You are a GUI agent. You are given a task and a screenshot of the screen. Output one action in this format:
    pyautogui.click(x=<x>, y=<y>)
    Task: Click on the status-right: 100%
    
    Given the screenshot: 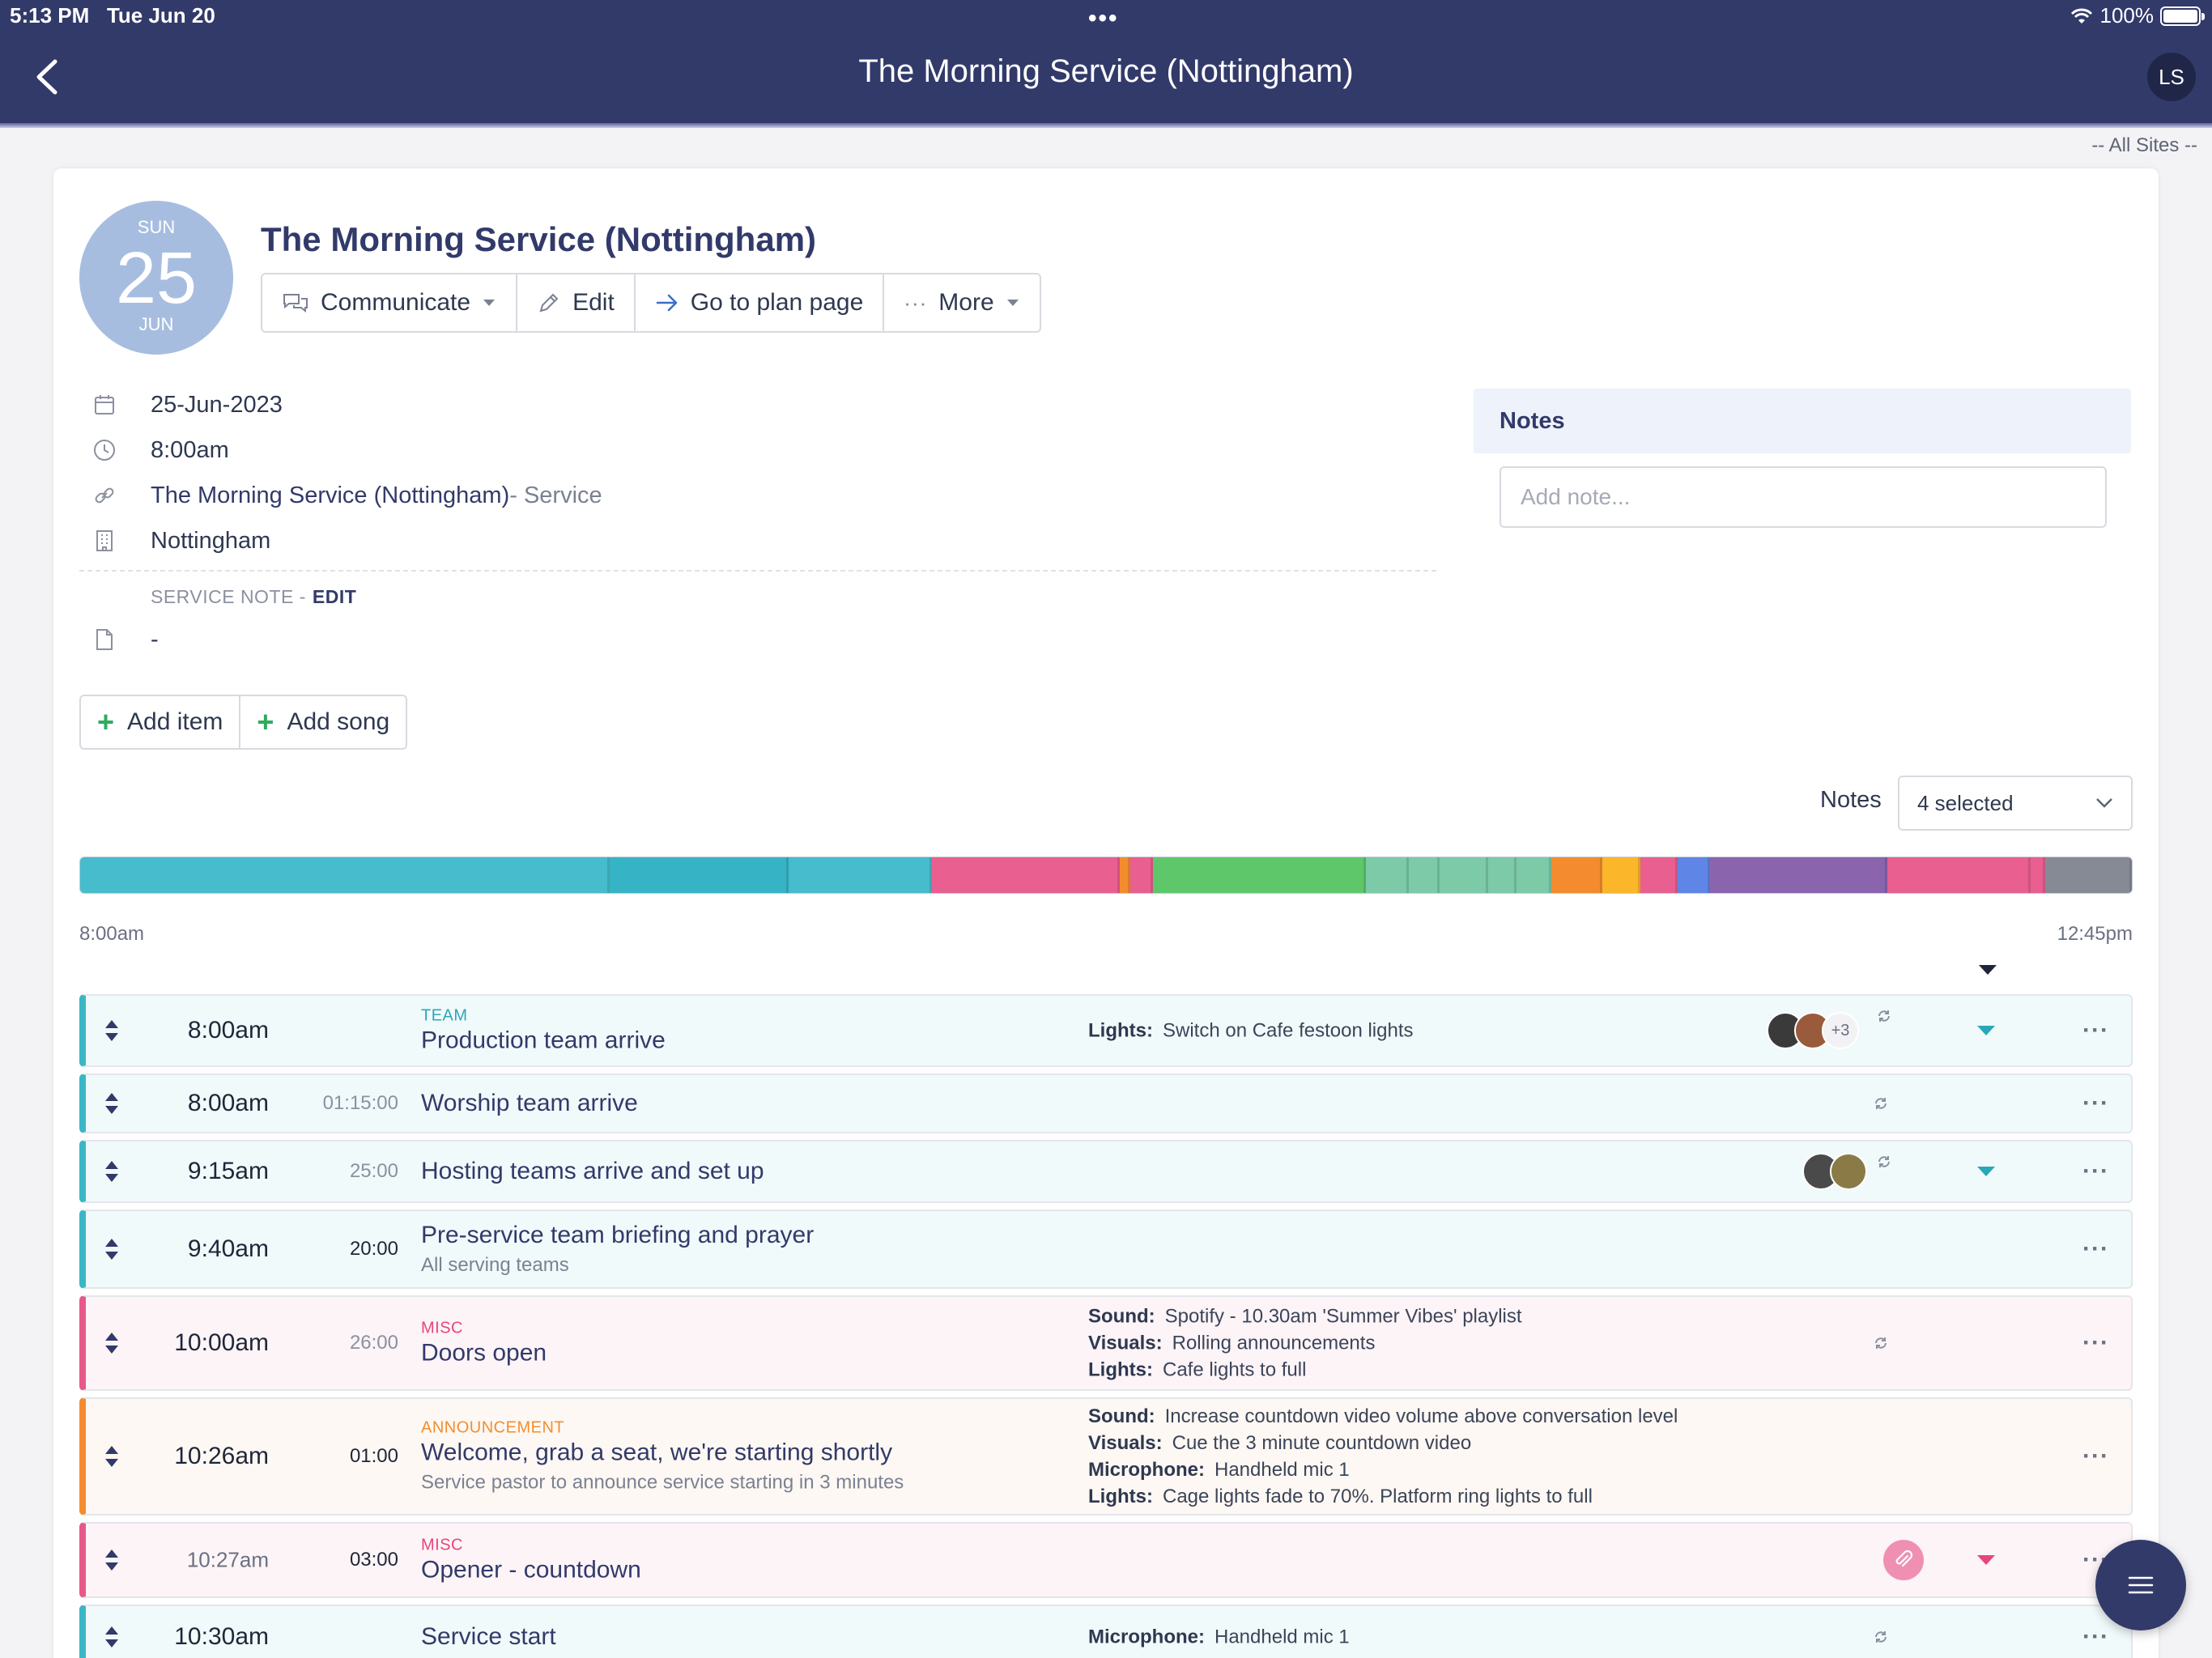 What is the action you would take?
    pyautogui.click(x=2137, y=15)
    